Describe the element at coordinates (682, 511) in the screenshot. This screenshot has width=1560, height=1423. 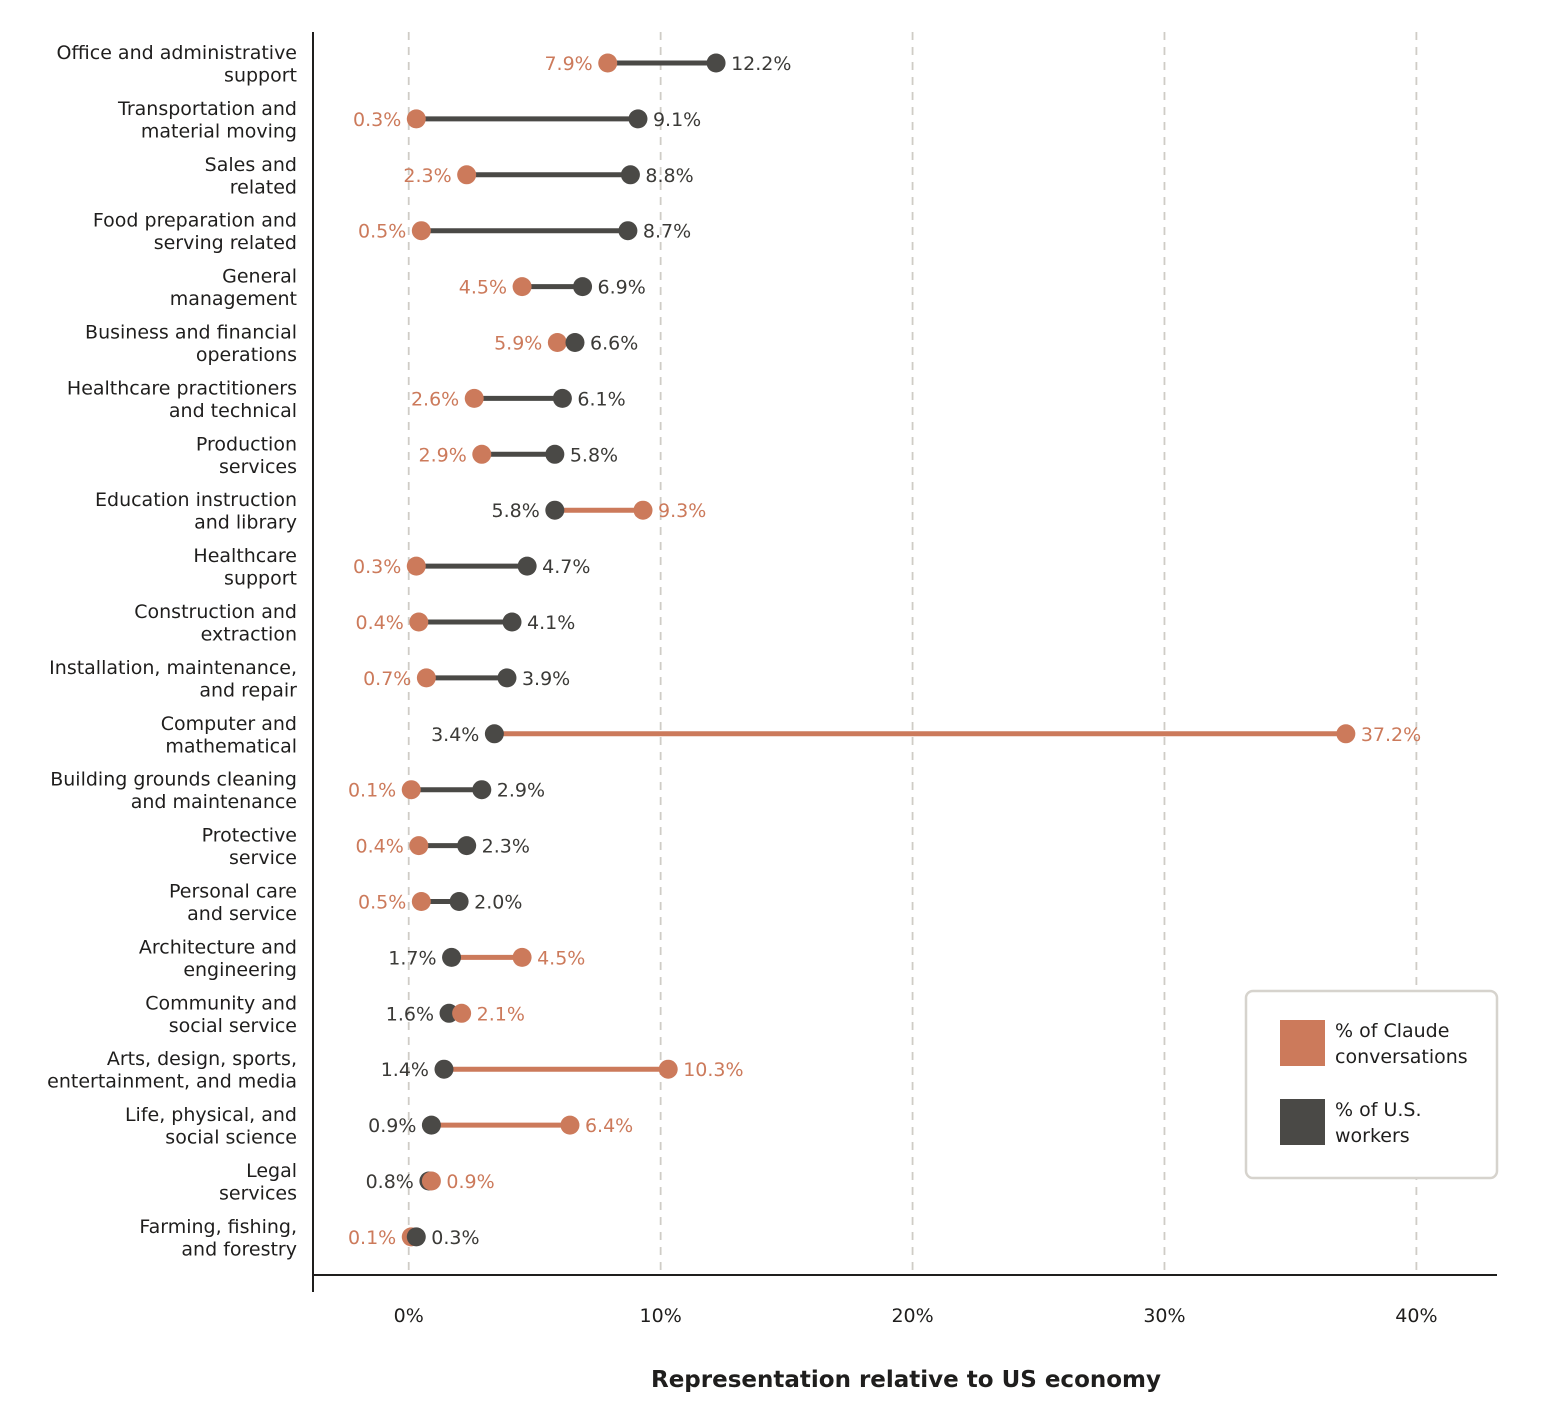
I see `claude-value-label: 9.3%` at that location.